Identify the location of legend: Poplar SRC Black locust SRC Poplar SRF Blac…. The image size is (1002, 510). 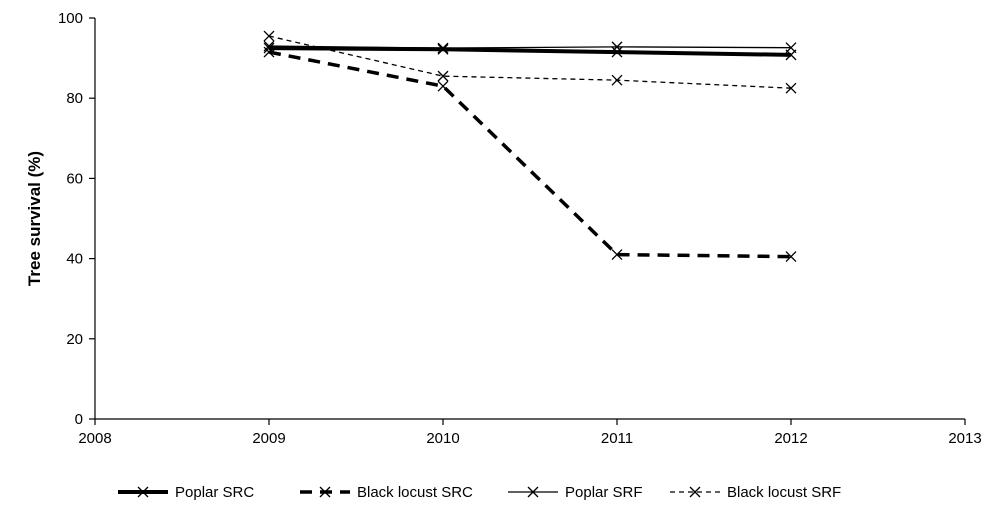
(479, 492).